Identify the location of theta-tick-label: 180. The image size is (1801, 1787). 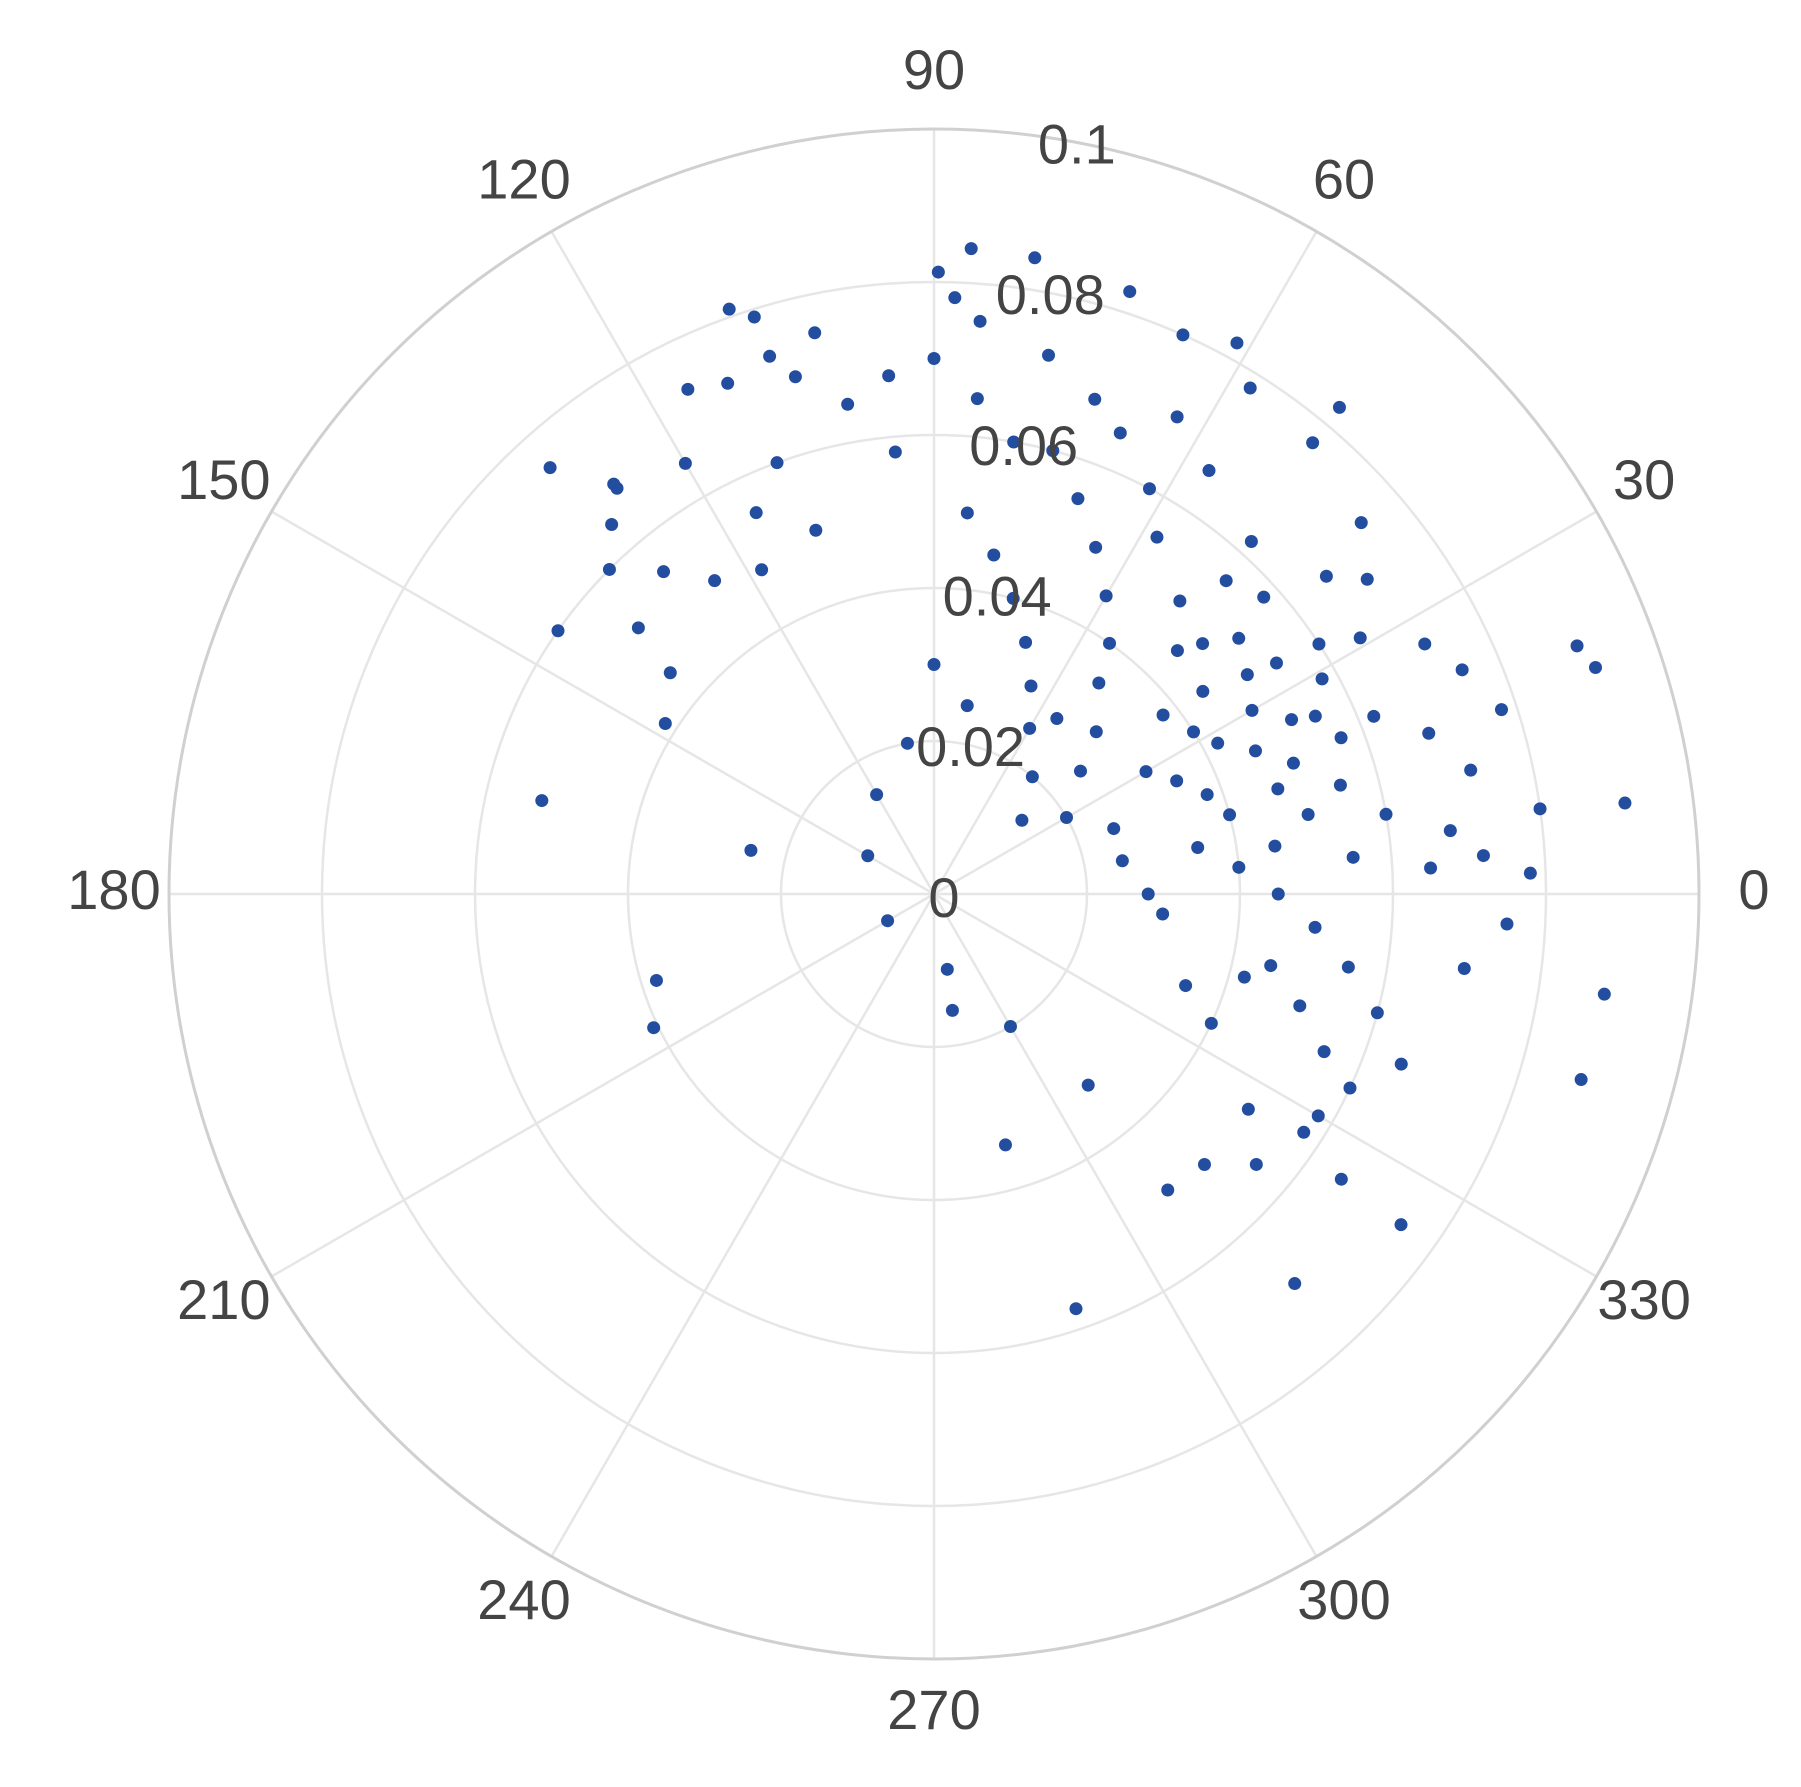
(113, 889).